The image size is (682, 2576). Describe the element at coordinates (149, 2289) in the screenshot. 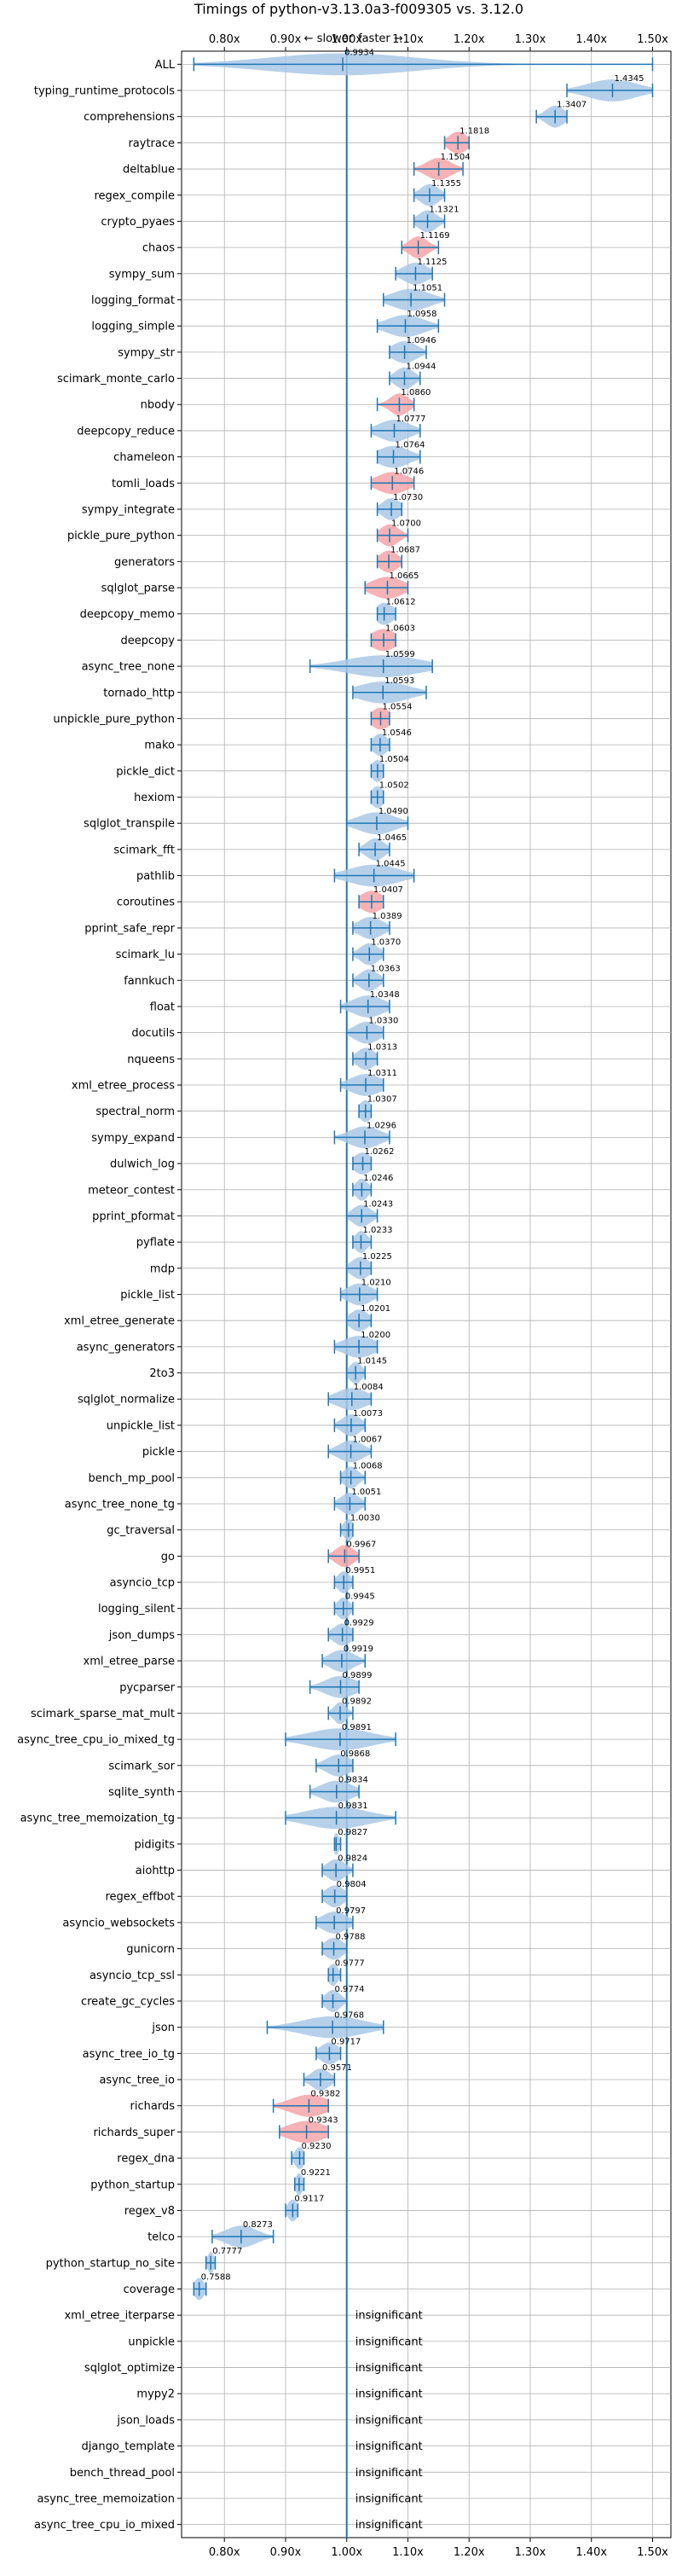

I see `benchmark-label: coverage` at that location.